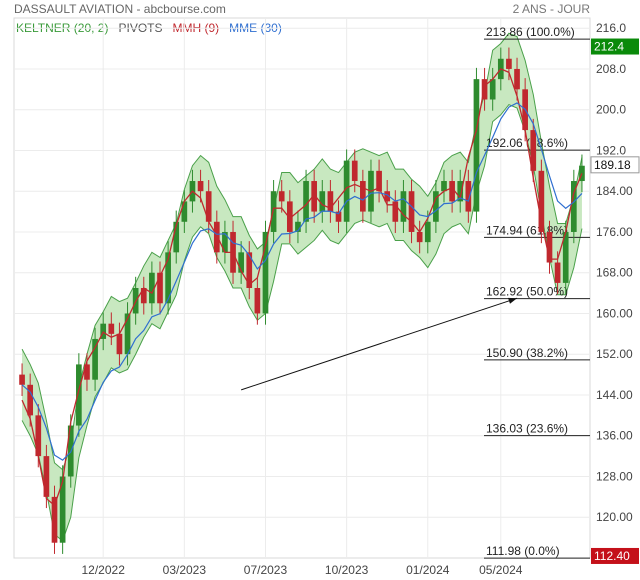 This screenshot has height=580, width=640. I want to click on y-tick-label: 136.00, so click(614, 436).